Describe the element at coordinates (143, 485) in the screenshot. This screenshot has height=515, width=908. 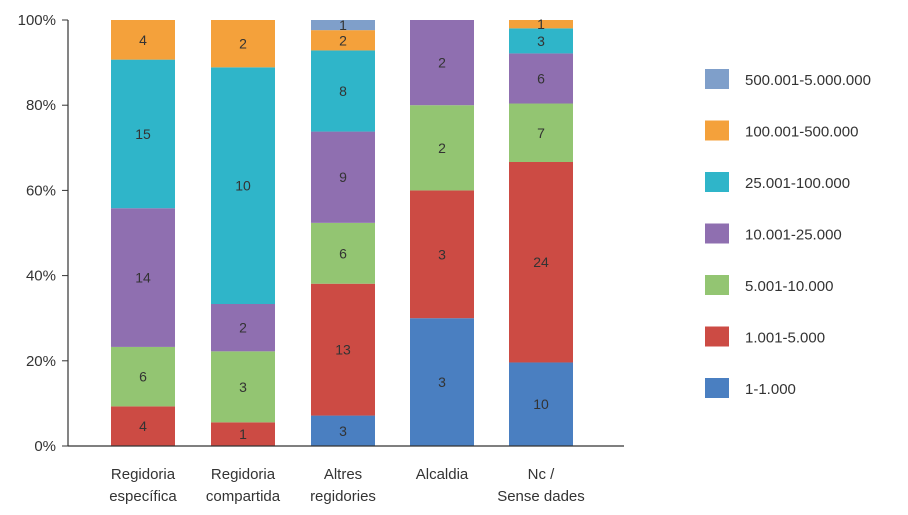
I see `x-category-label: Regidoria específica` at that location.